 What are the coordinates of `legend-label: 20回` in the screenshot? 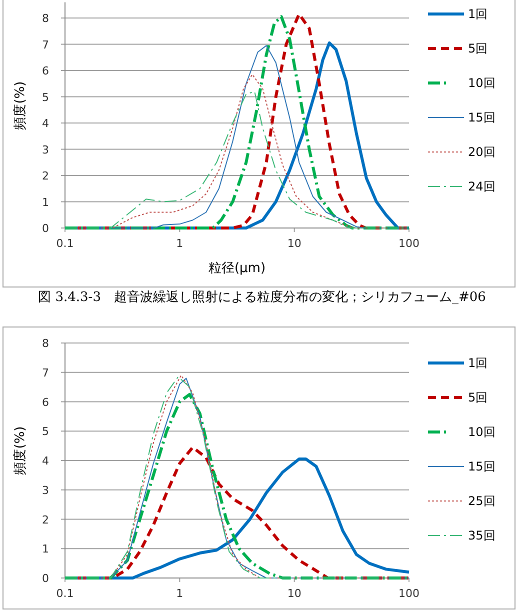 It's located at (482, 152).